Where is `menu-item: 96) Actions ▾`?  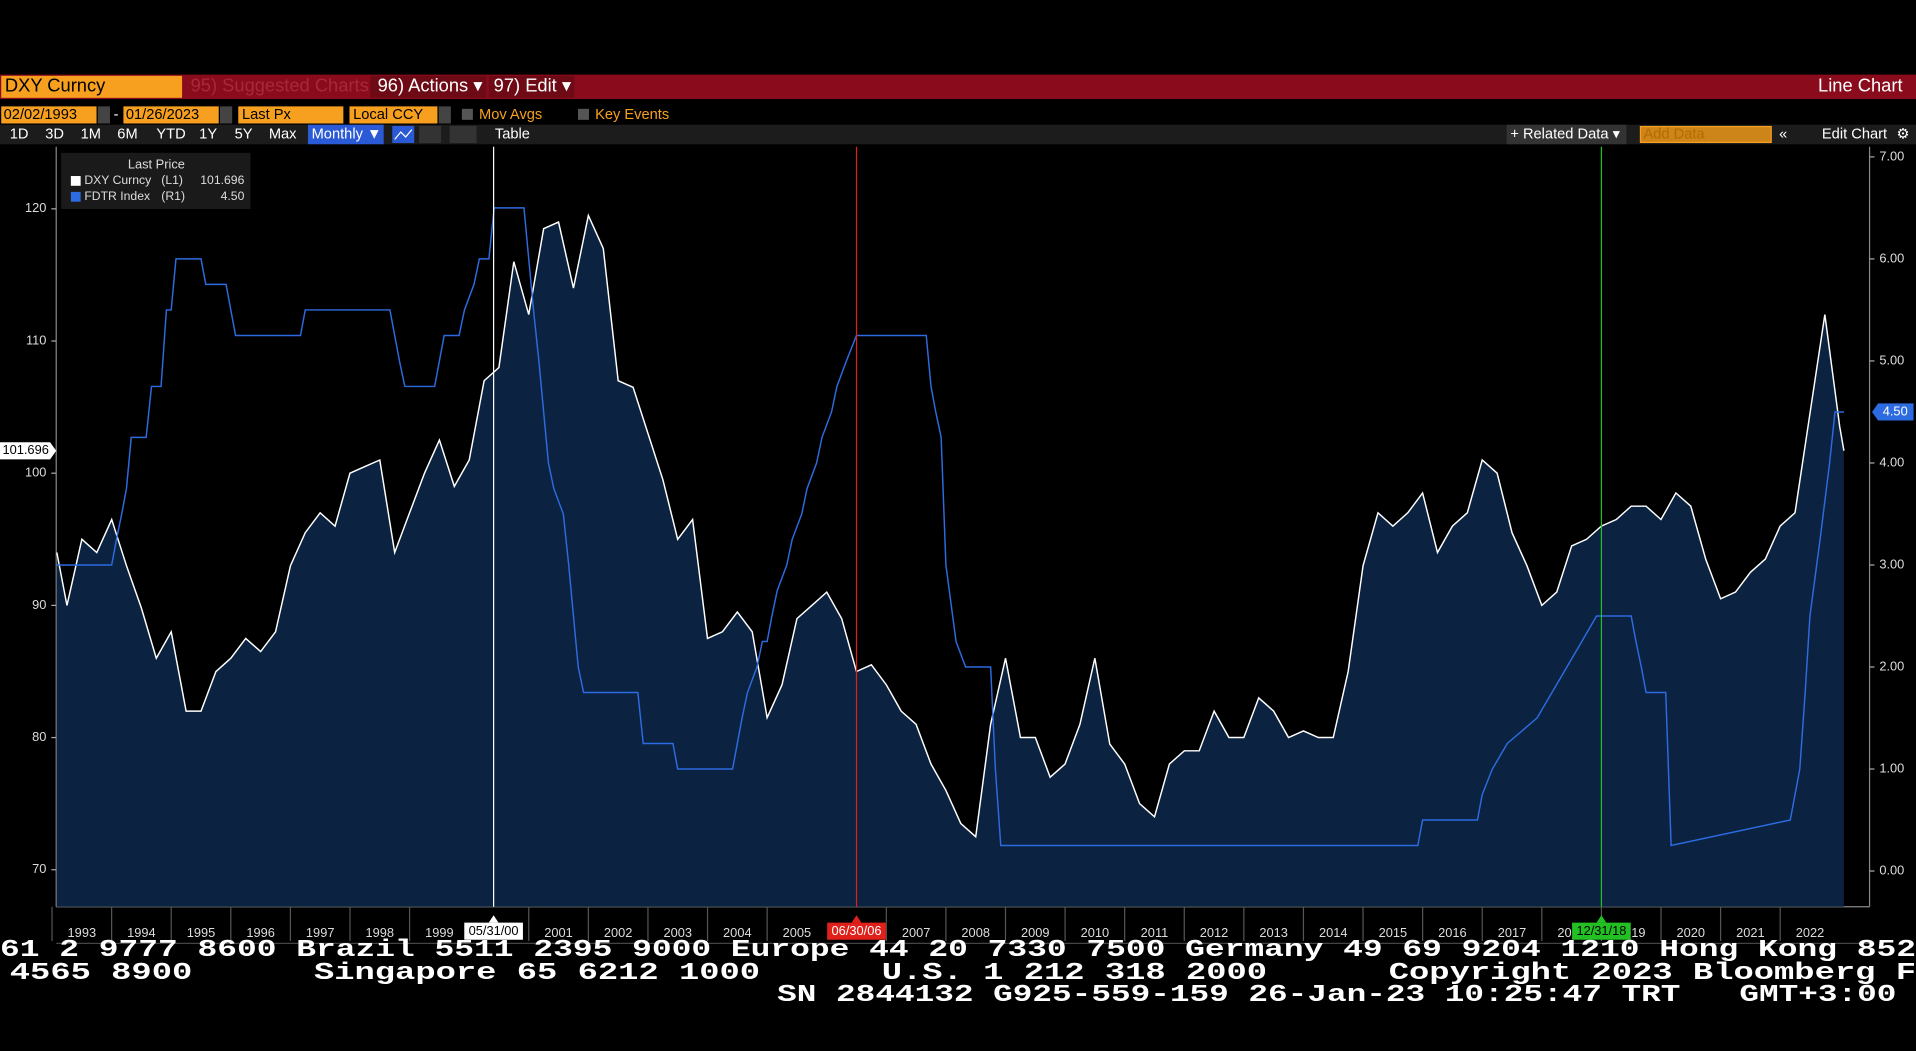
menu-item: 96) Actions ▾ is located at coordinates (430, 85).